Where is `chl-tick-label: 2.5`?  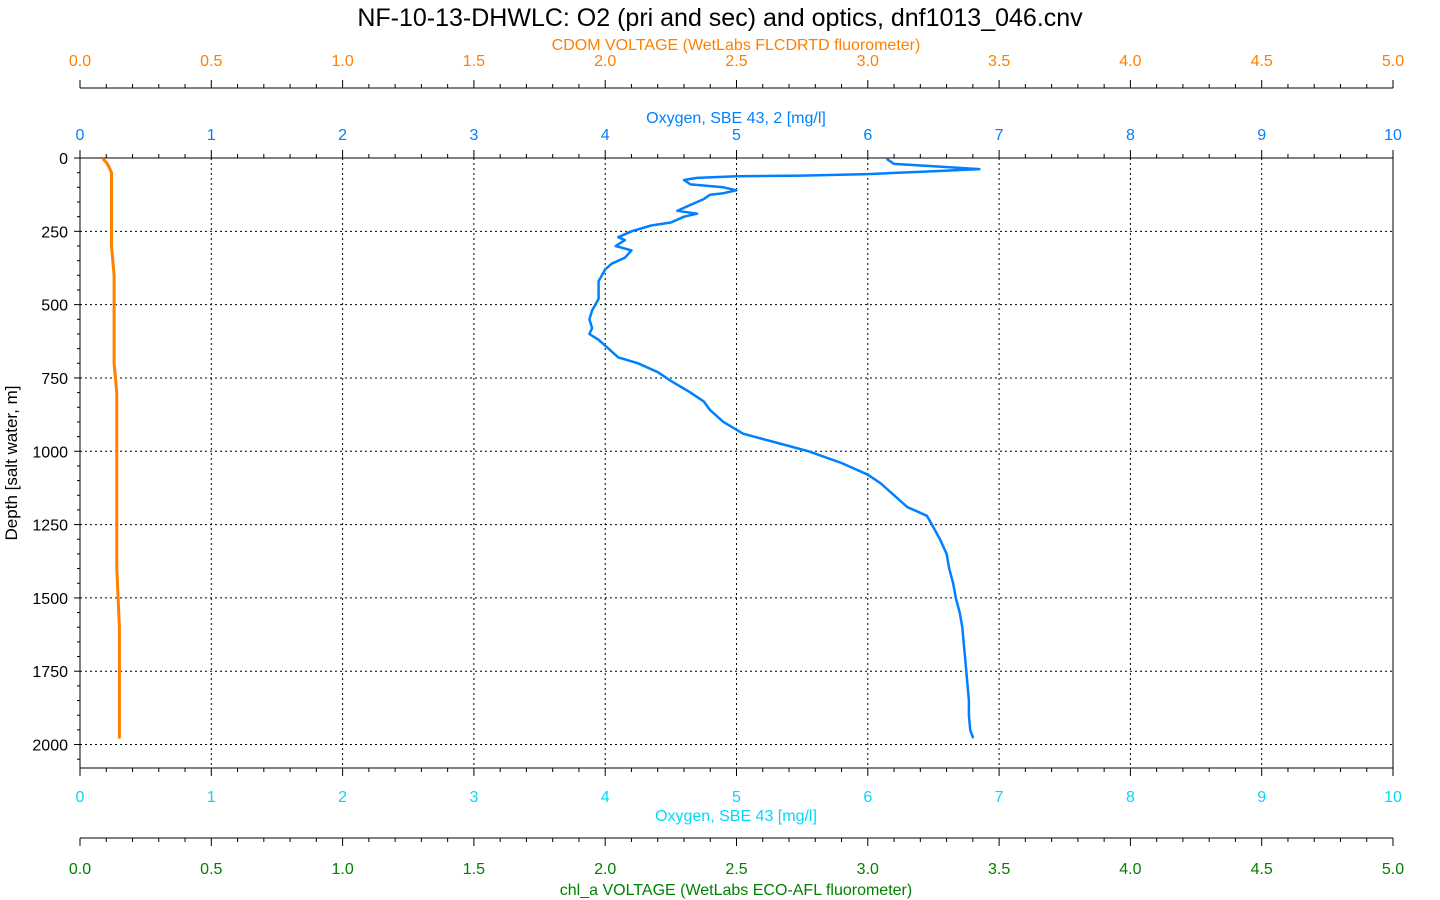
chl-tick-label: 2.5 is located at coordinates (736, 869).